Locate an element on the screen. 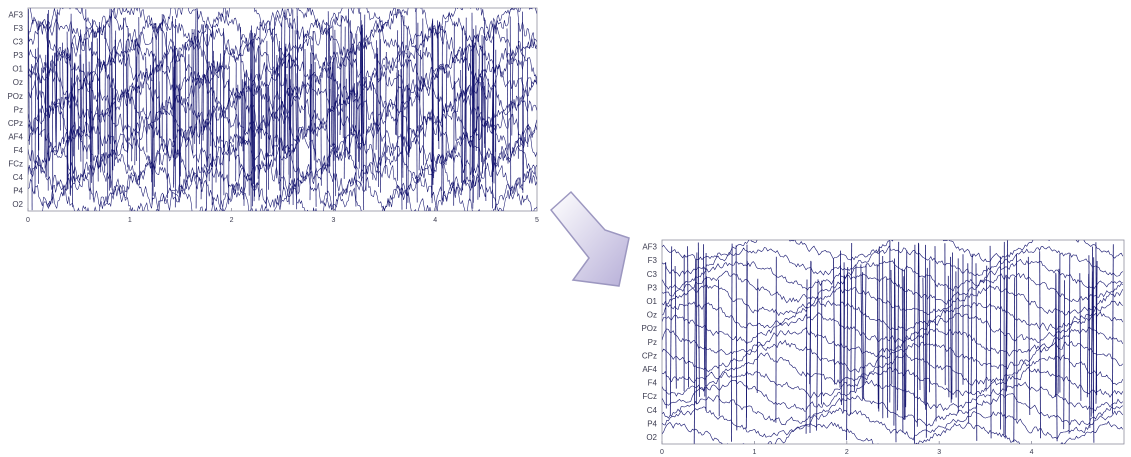 This screenshot has width=1131, height=457. channel-label-p4: P4 is located at coordinates (18, 191).